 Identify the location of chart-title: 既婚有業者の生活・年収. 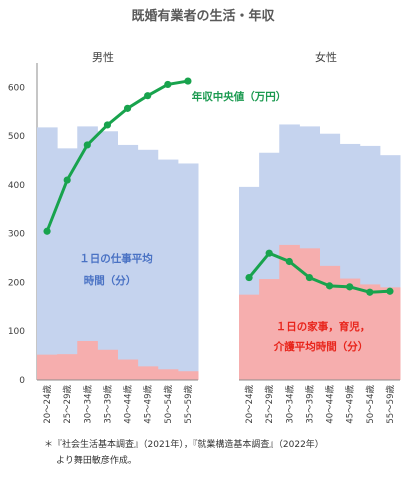
(203, 16).